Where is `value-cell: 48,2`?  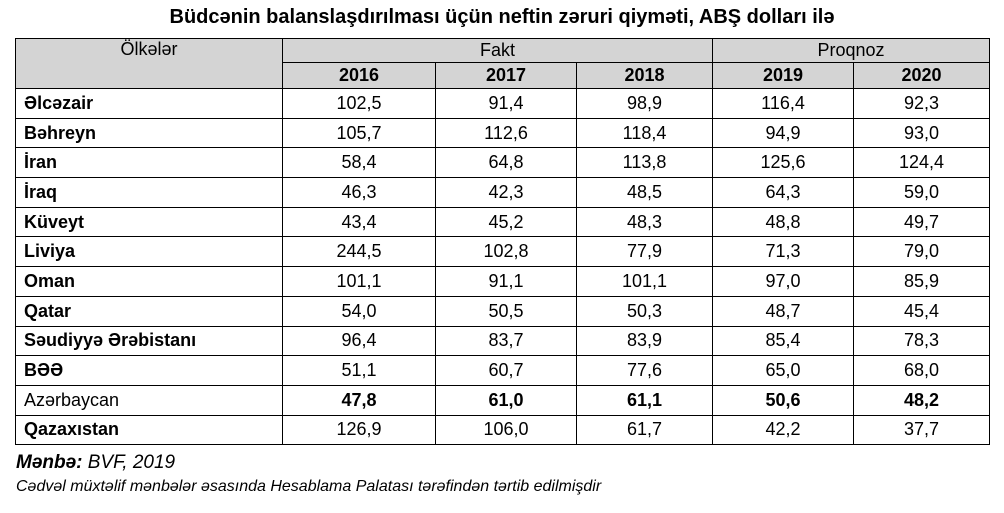 value-cell: 48,2 is located at coordinates (921, 400).